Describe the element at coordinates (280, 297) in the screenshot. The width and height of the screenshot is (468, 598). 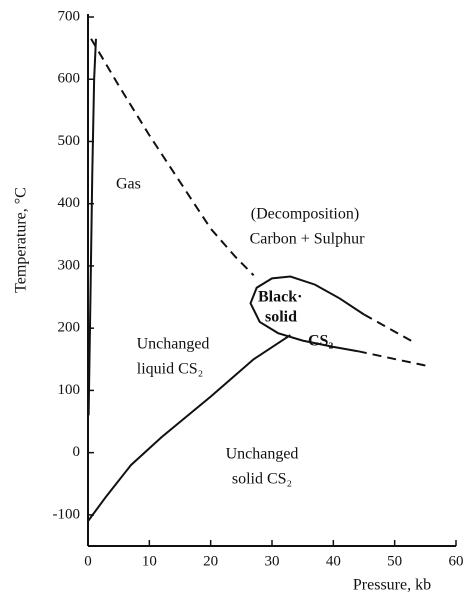
I see `region-label: Black·` at that location.